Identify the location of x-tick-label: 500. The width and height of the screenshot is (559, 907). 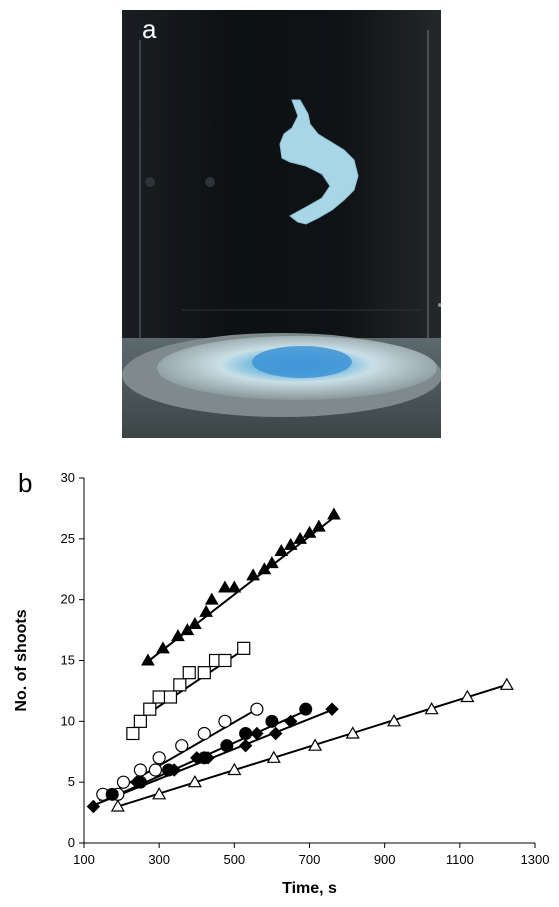
(234, 859).